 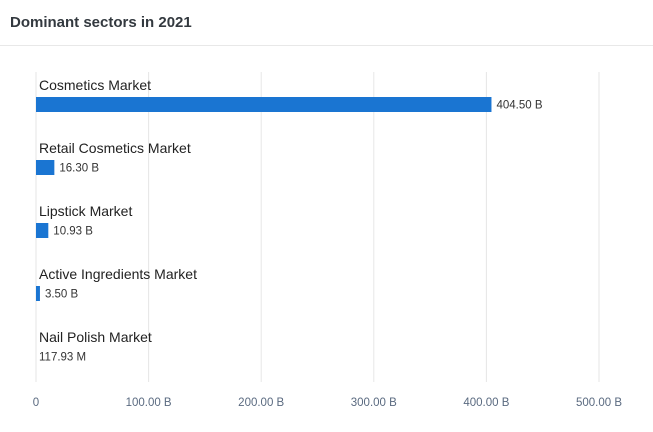 What do you see at coordinates (79, 169) in the screenshot?
I see `value-label-1: 16.30 B` at bounding box center [79, 169].